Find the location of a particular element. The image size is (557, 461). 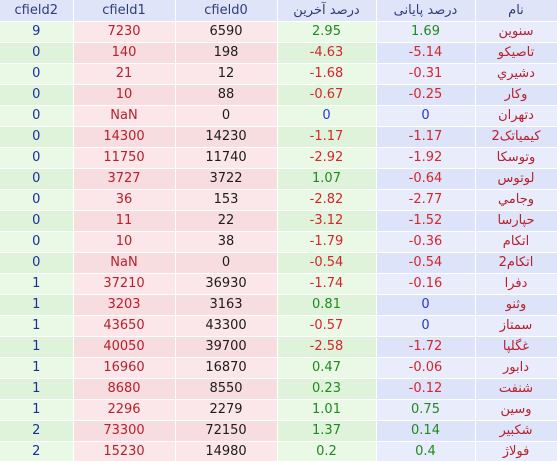

cell-name: وکار is located at coordinates (516, 95).